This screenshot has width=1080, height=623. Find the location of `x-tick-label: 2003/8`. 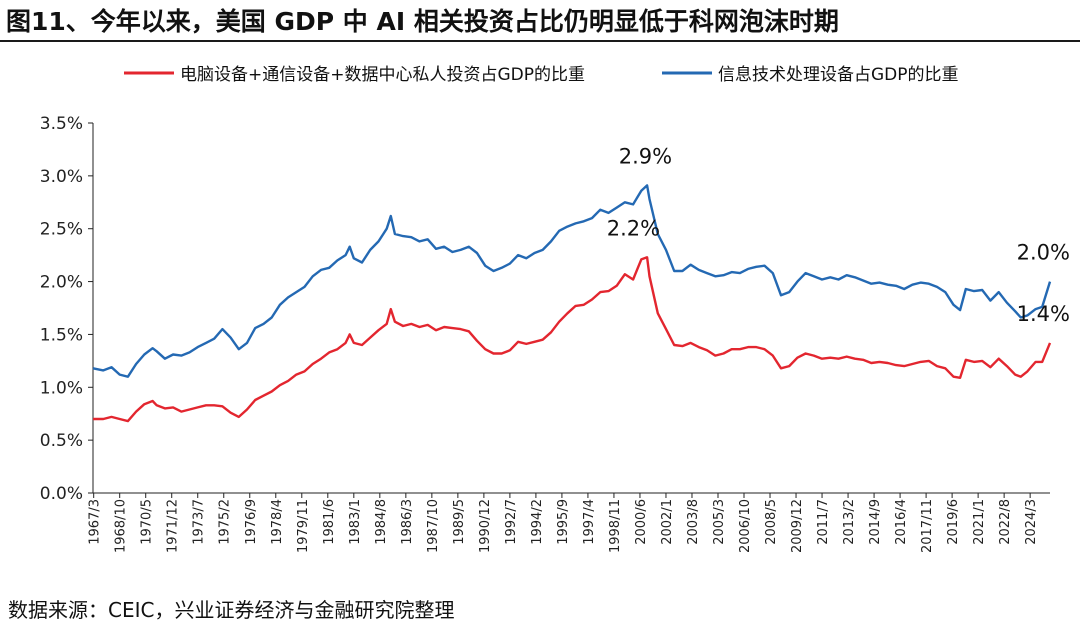

x-tick-label: 2003/8 is located at coordinates (693, 522).